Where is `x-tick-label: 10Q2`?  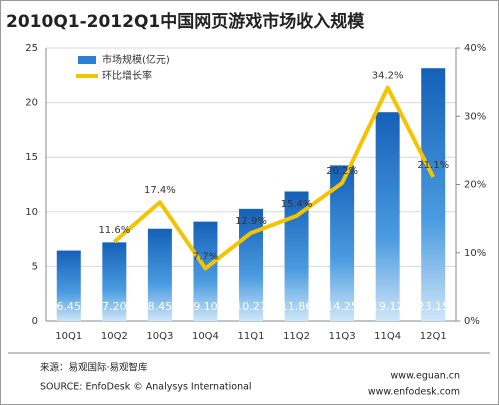 x-tick-label: 10Q2 is located at coordinates (114, 336).